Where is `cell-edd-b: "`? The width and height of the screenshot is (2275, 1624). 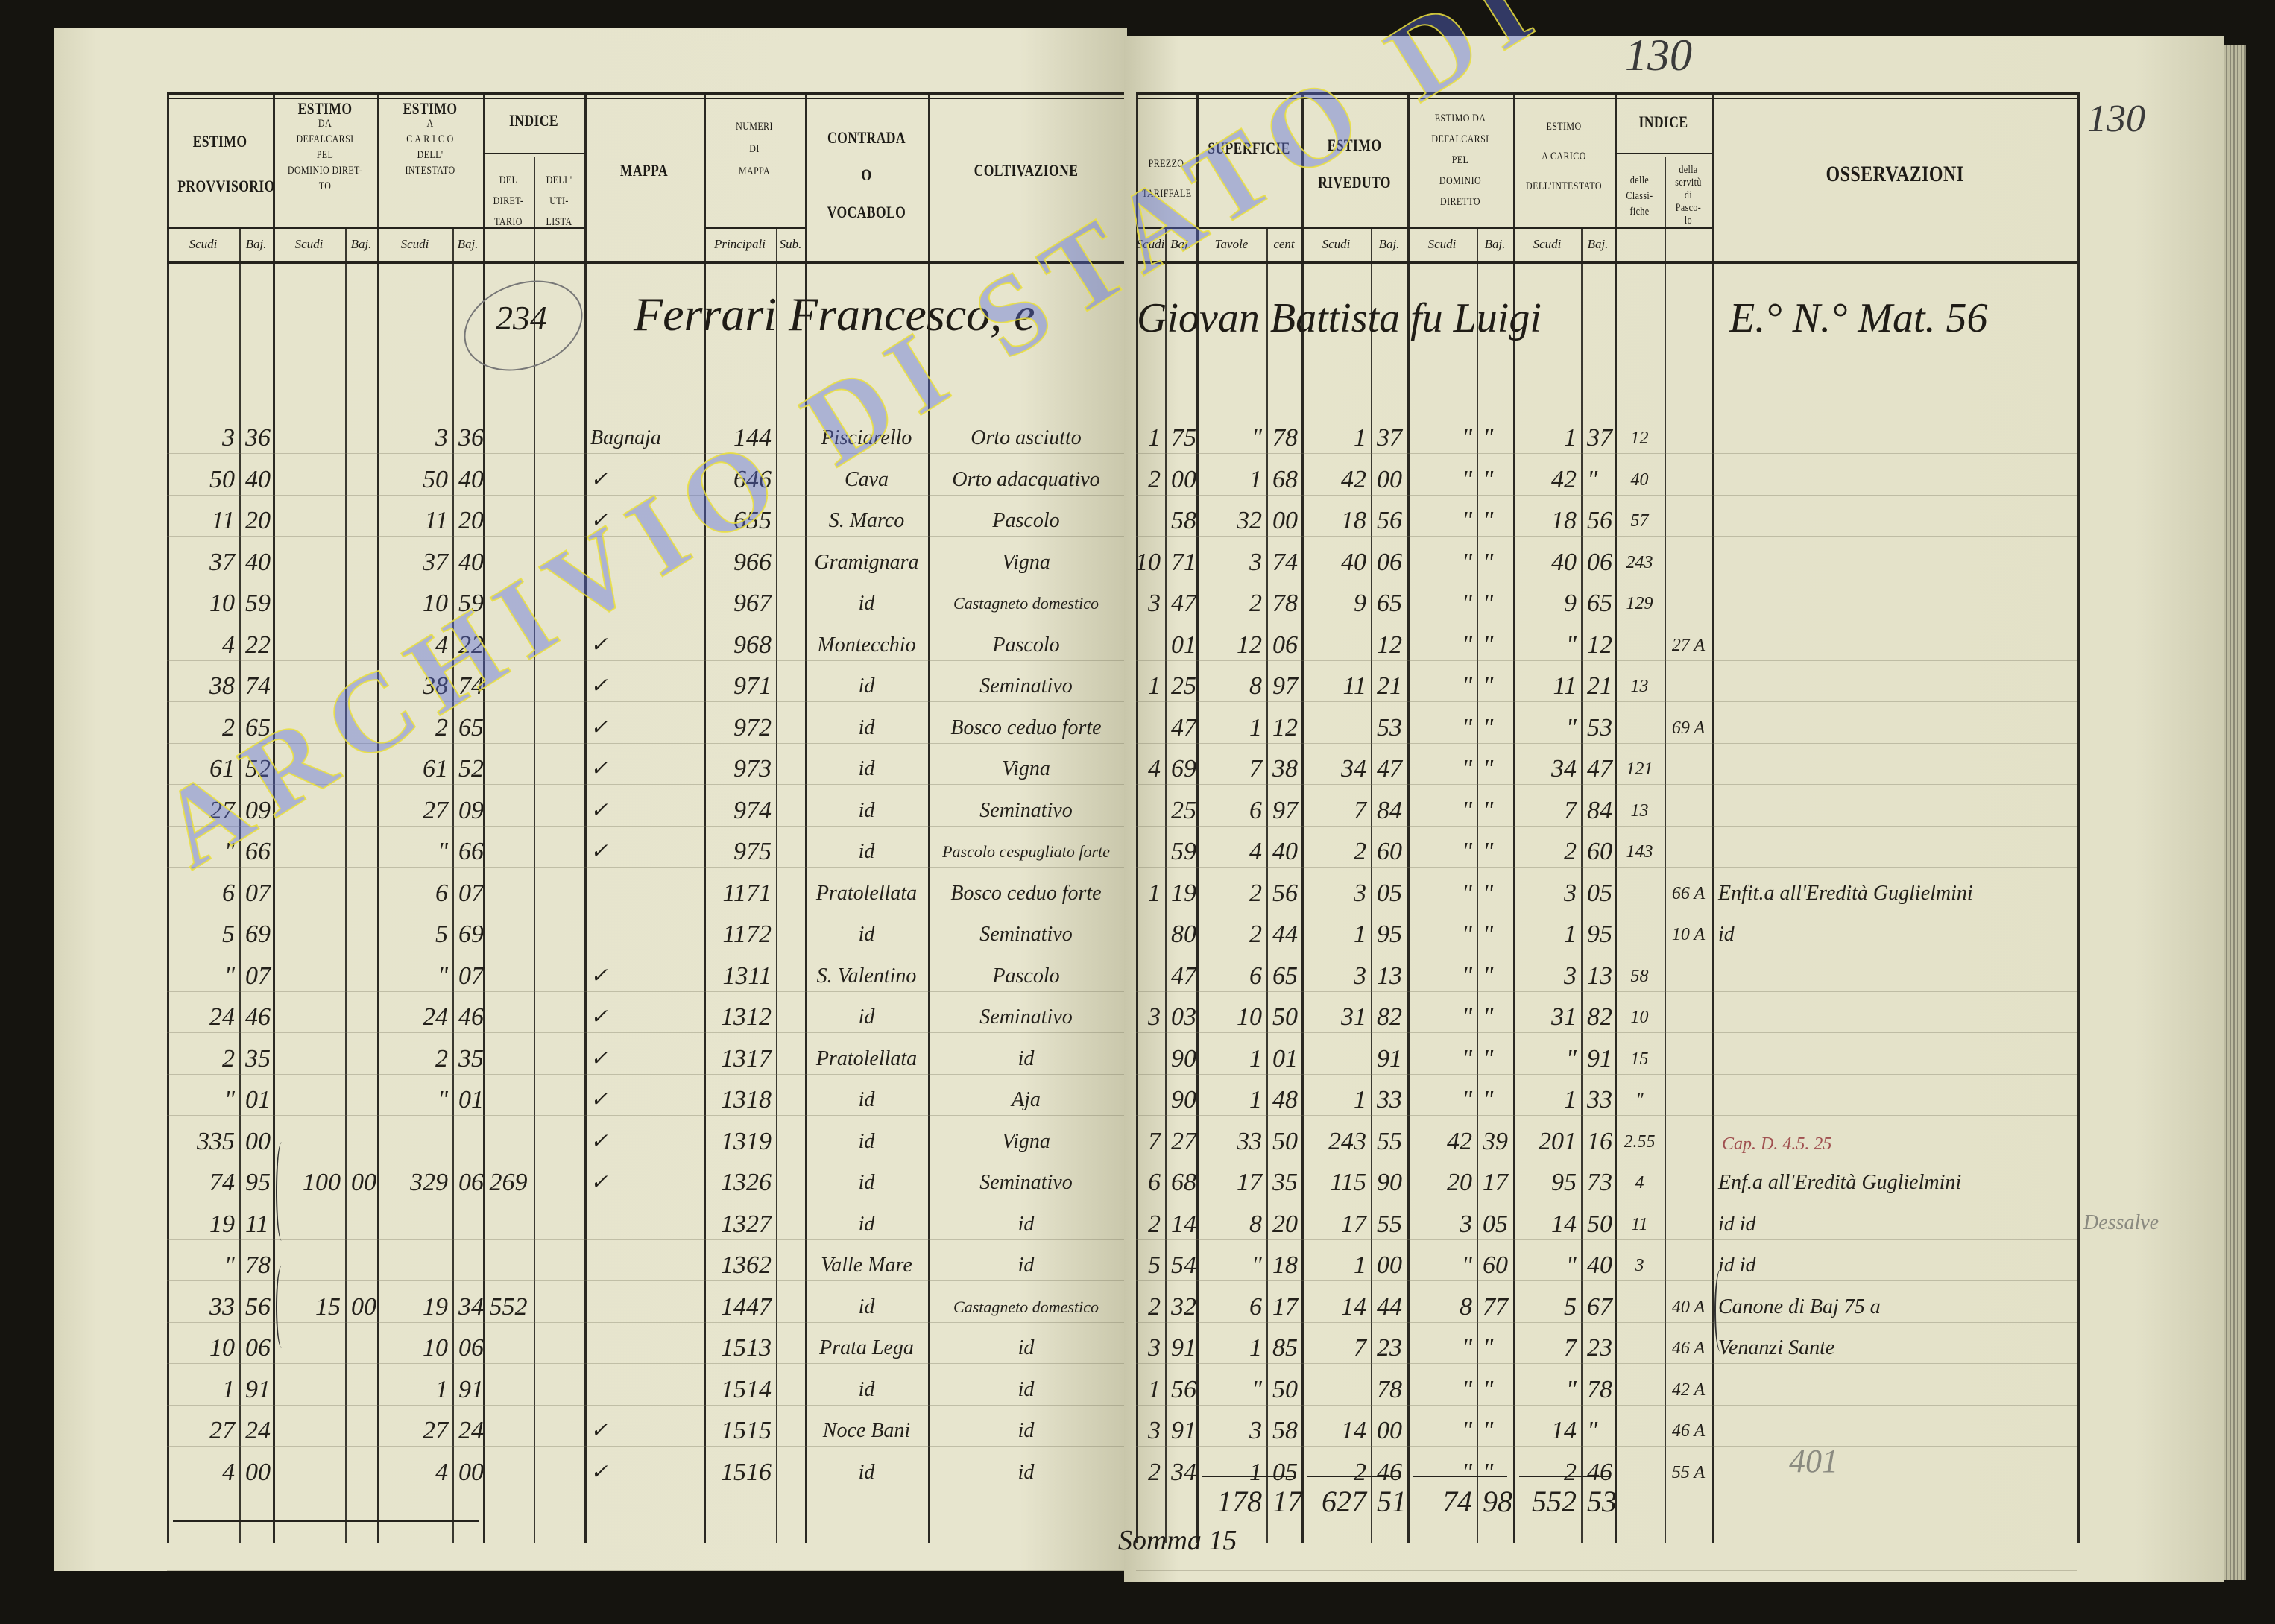
cell-edd-b: " is located at coordinates (1489, 1472).